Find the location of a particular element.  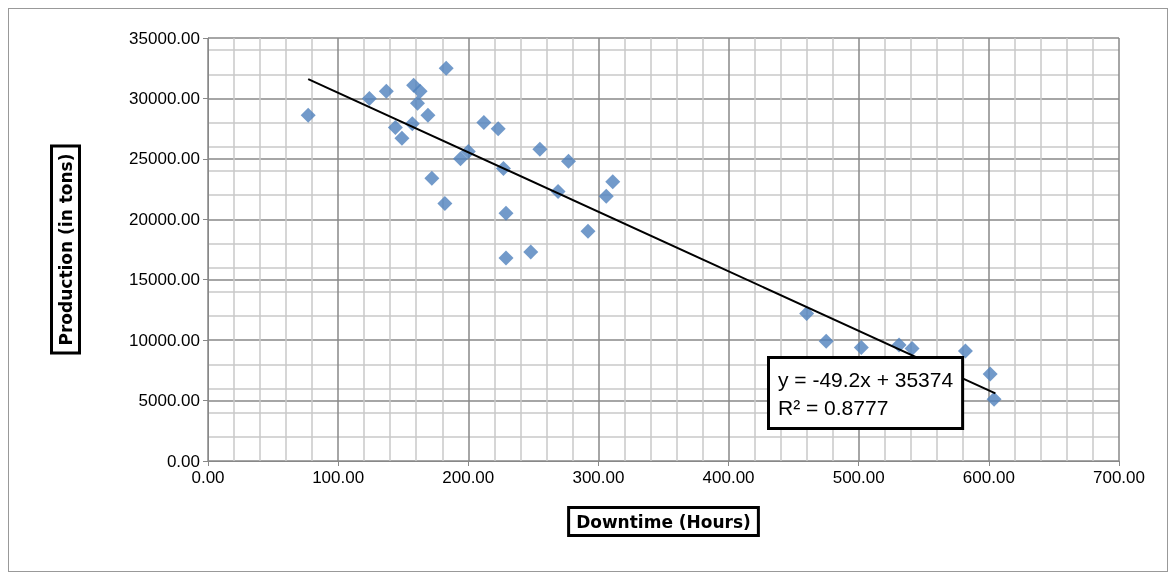

y-tick-label: 30000.00 is located at coordinates (164, 98).